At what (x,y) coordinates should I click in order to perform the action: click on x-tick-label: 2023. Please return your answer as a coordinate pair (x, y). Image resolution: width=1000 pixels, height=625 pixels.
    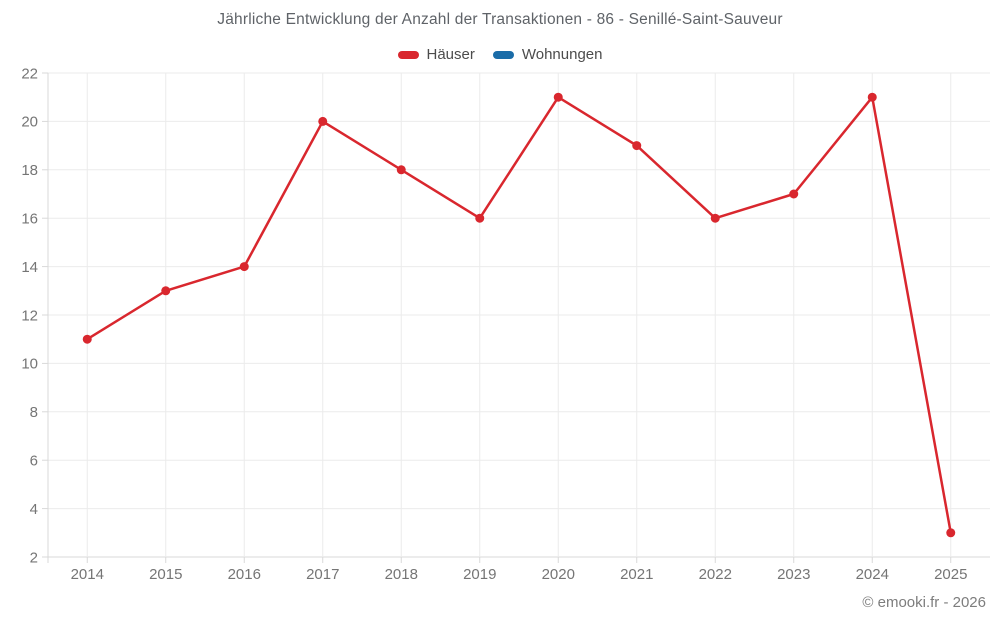
    Looking at the image, I should click on (793, 574).